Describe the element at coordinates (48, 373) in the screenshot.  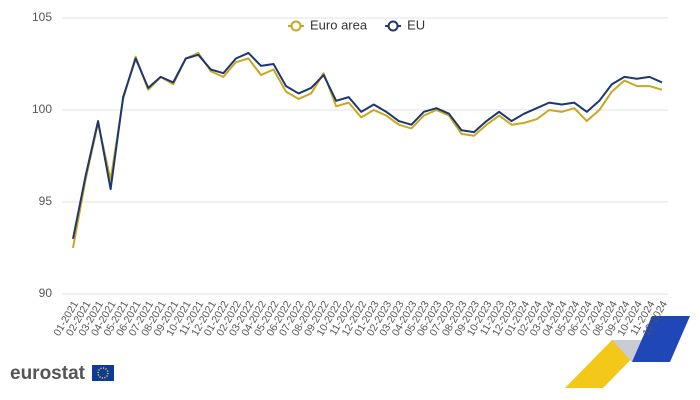
I see `logo-text: eurostat` at that location.